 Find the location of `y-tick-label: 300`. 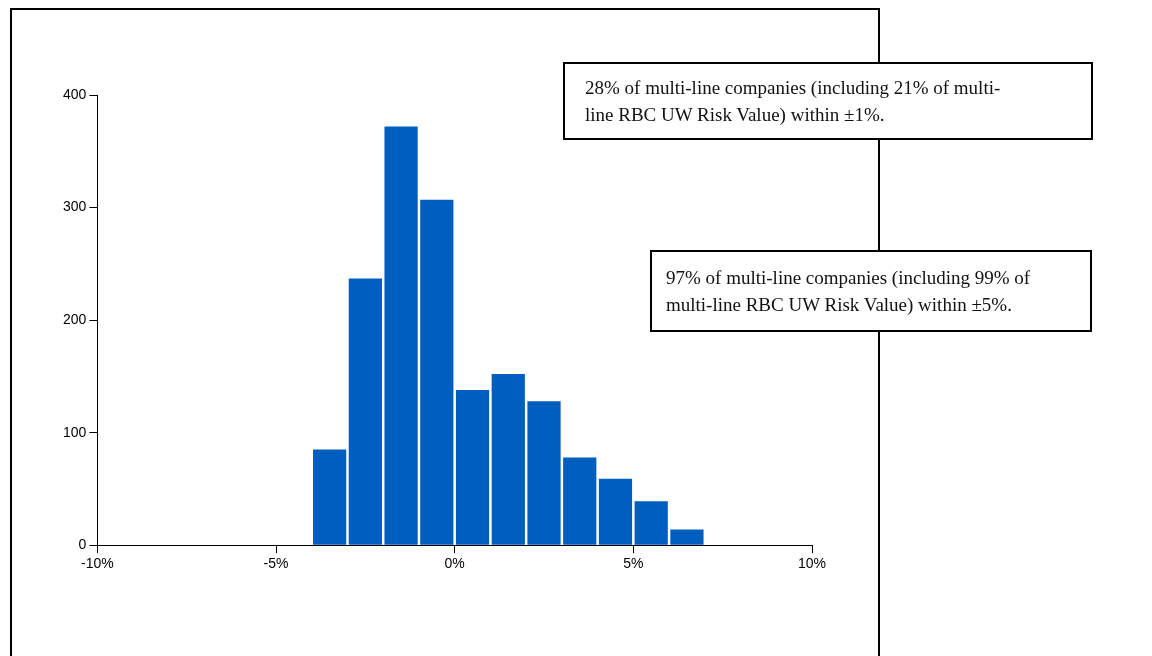

y-tick-label: 300 is located at coordinates (75, 206).